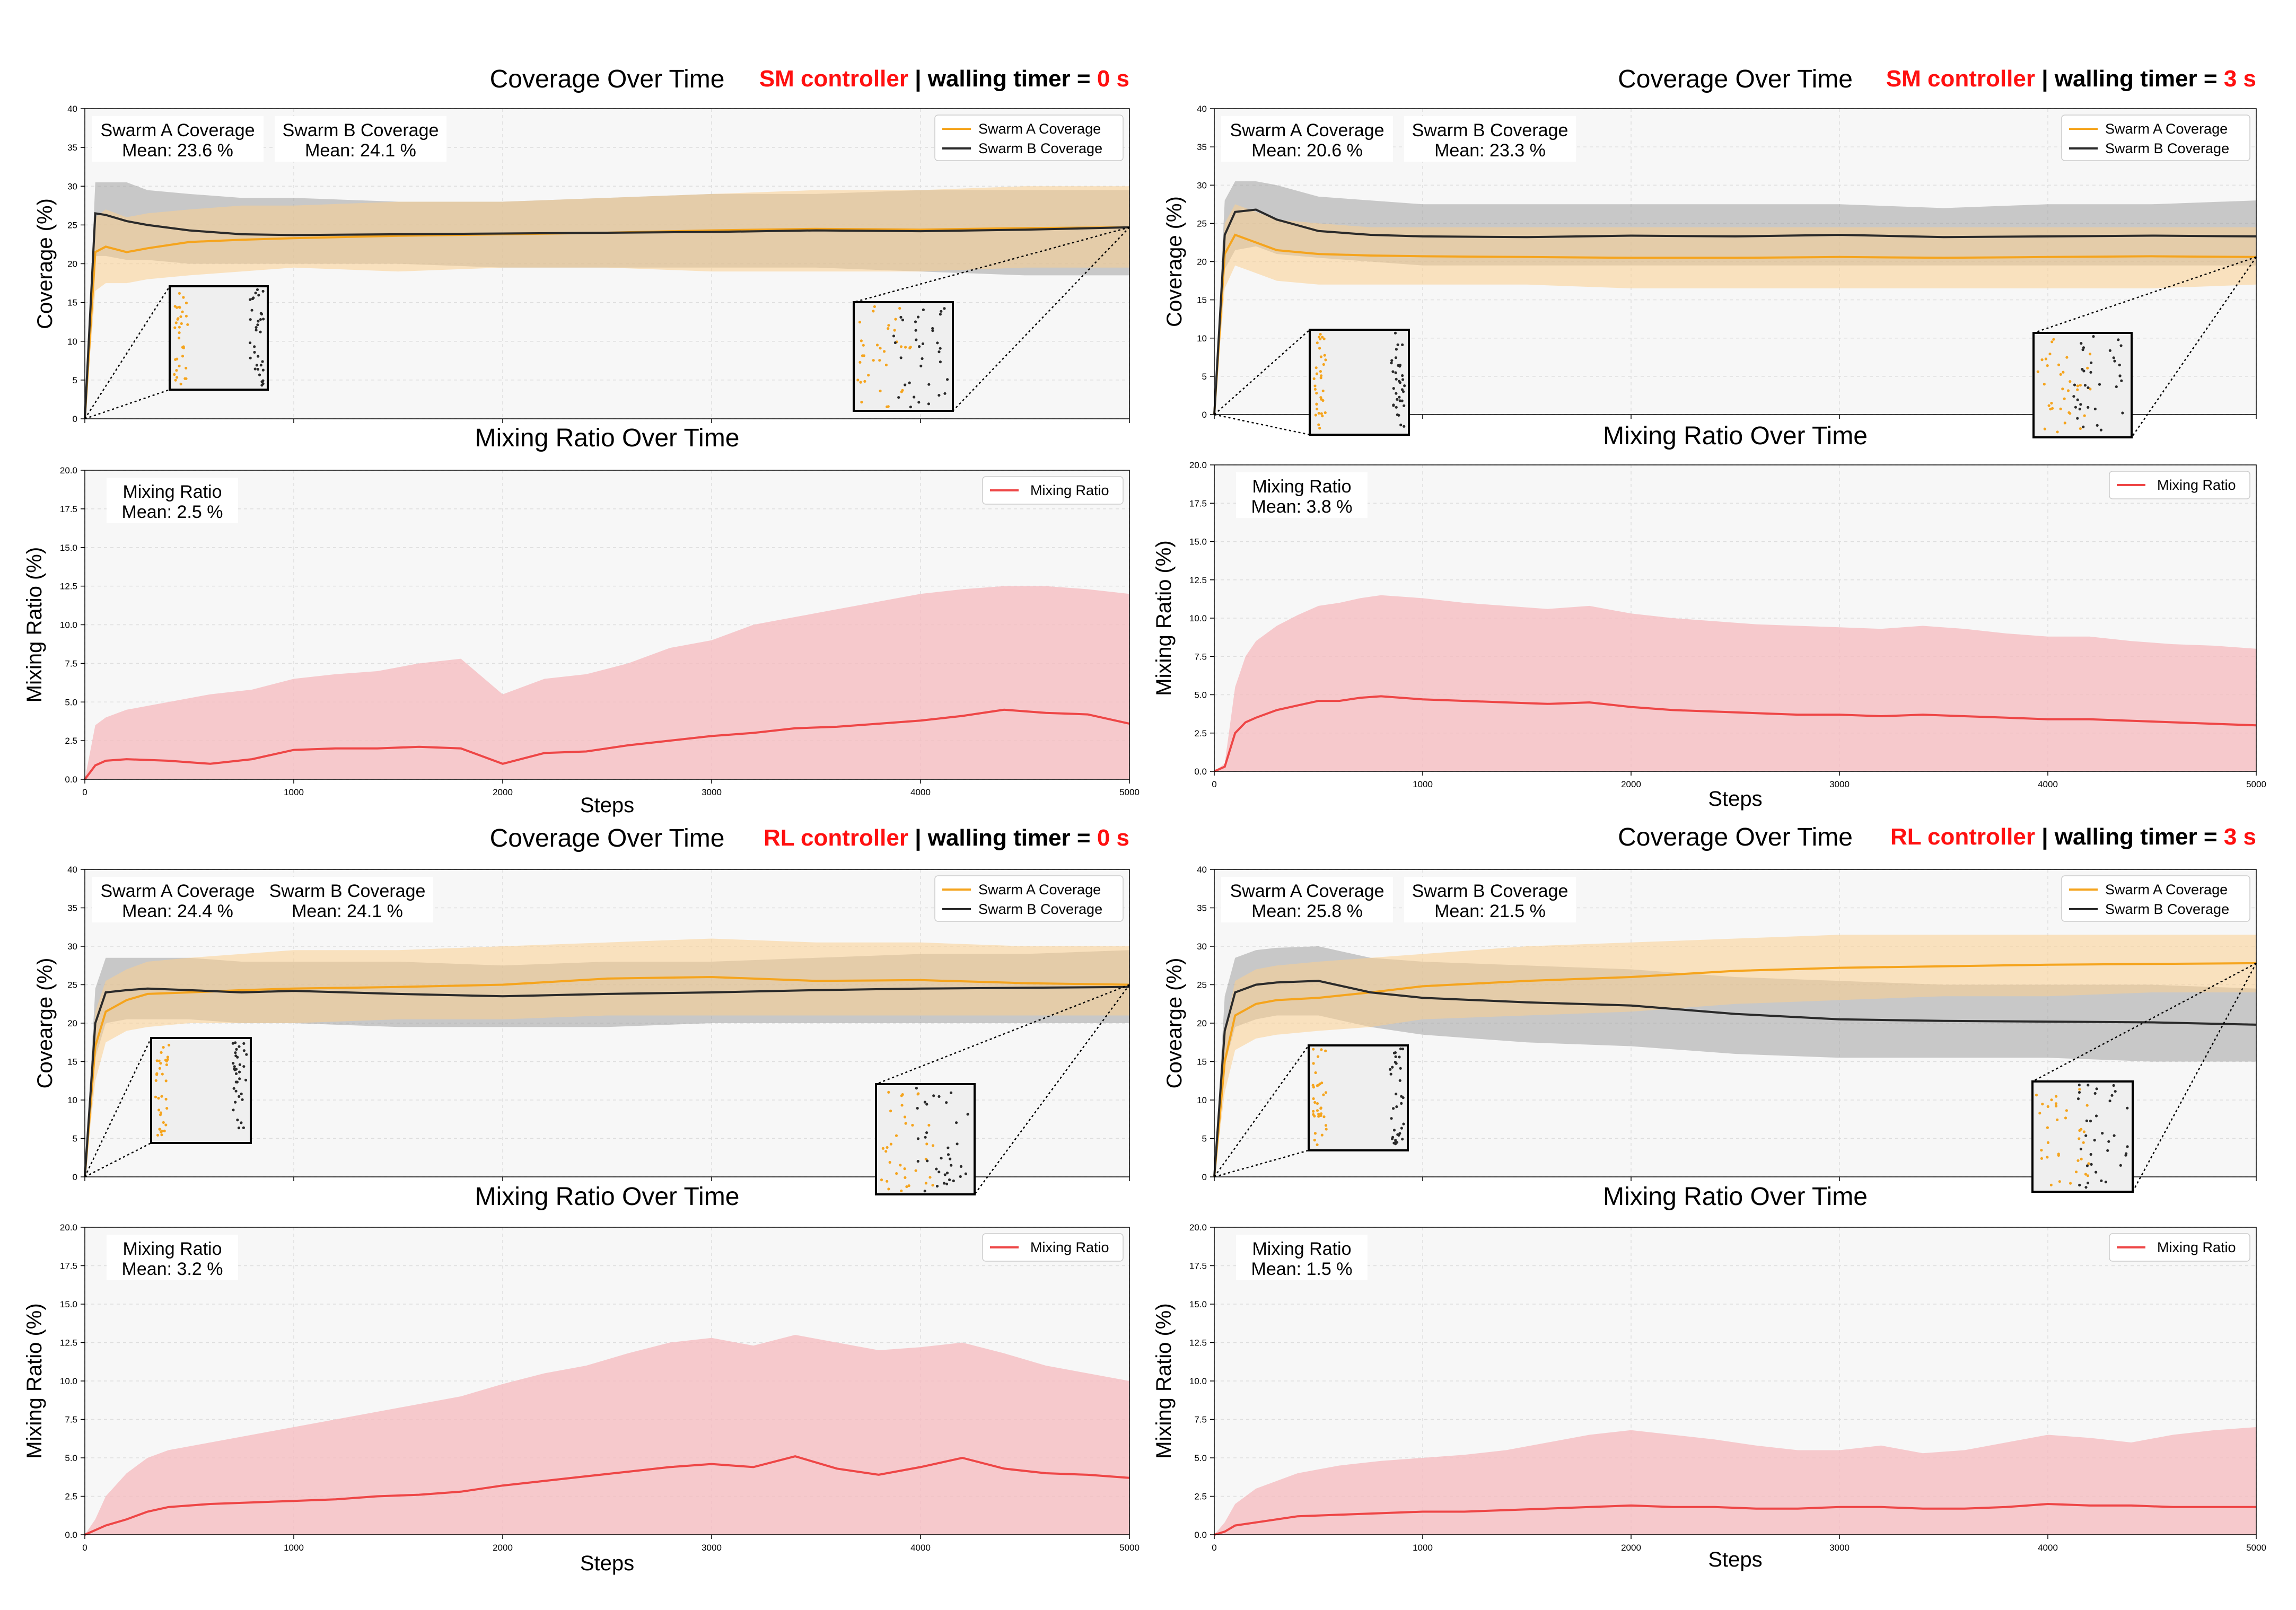 The image size is (2296, 1610). I want to click on mixing-y-tick-label-8: 20.0, so click(68, 470).